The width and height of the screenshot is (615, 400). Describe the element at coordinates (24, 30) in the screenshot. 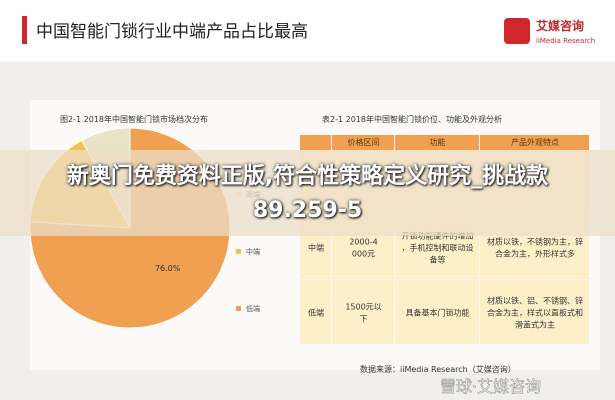

I see `title-bar` at that location.